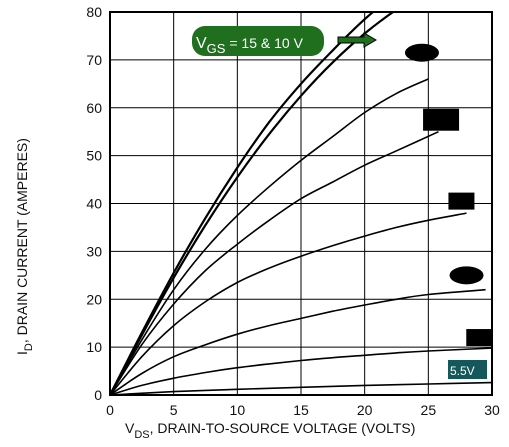 The width and height of the screenshot is (509, 447). What do you see at coordinates (29, 347) in the screenshot?
I see `y-title-sub: D` at bounding box center [29, 347].